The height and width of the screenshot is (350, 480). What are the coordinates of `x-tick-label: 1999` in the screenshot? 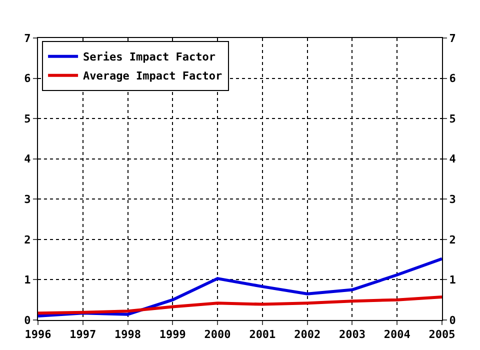 It's located at (172, 335).